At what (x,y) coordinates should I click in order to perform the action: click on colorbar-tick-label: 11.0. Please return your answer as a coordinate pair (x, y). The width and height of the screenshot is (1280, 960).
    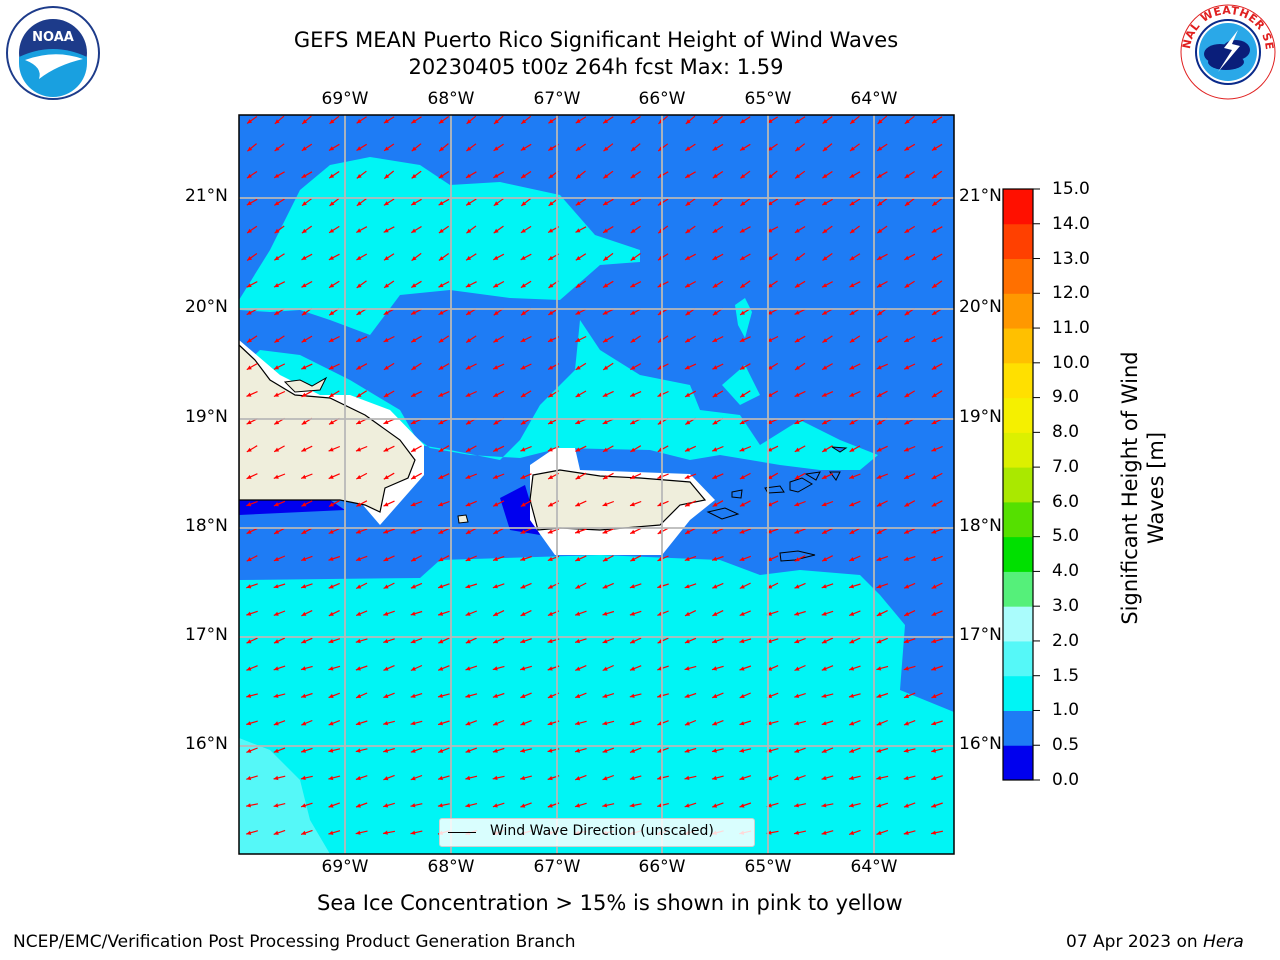
    Looking at the image, I should click on (1071, 328).